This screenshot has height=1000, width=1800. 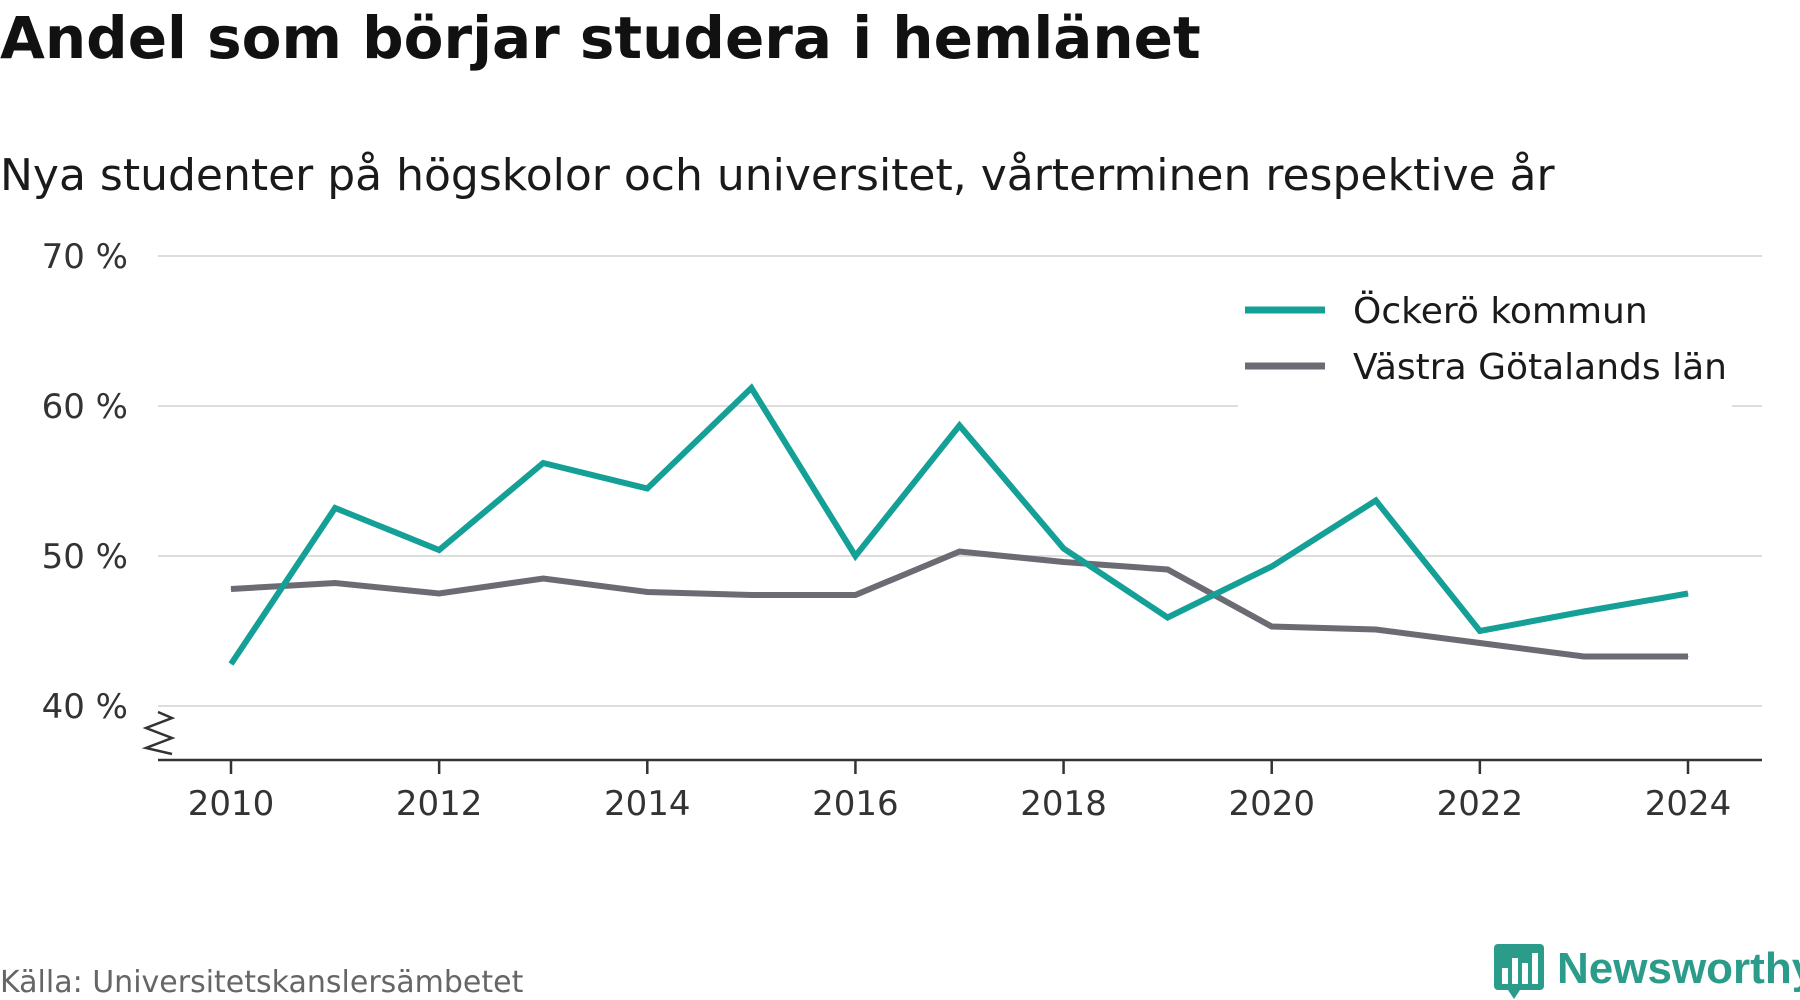 I want to click on x-tick-label: 2020, so click(x=1271, y=804).